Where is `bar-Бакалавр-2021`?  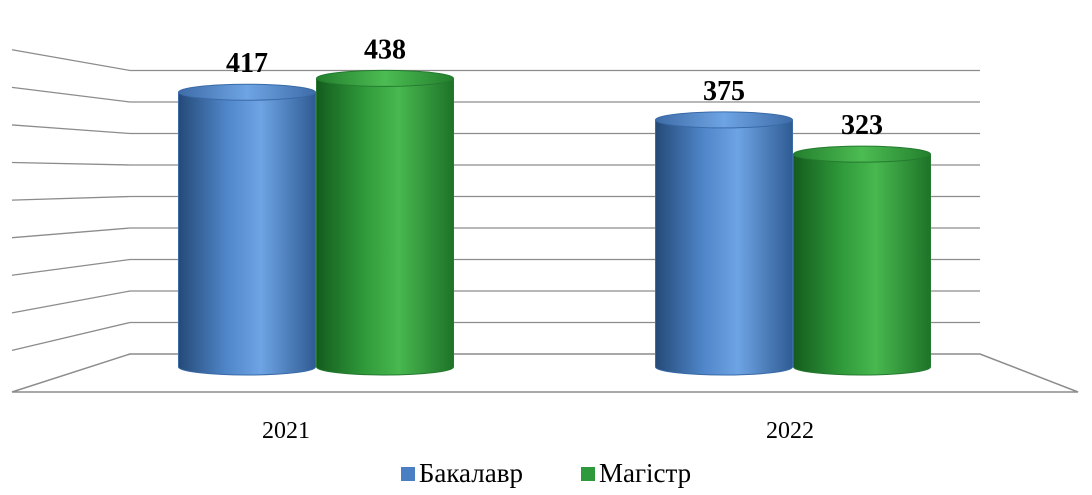
bar-Бакалавр-2021 is located at coordinates (247, 229).